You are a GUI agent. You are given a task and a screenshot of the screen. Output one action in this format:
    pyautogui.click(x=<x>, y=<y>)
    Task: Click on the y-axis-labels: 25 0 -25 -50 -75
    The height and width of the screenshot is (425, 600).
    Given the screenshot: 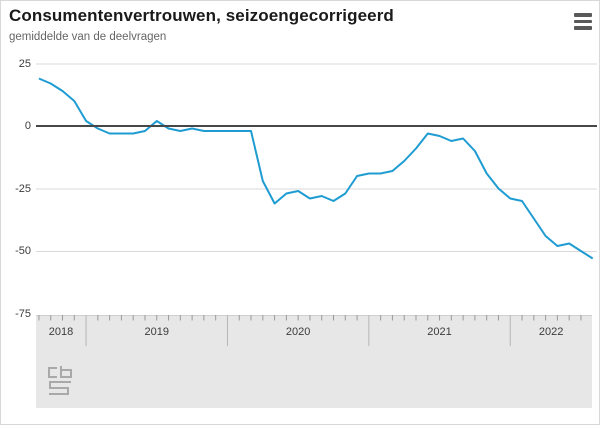 What is the action you would take?
    pyautogui.click(x=16, y=212)
    